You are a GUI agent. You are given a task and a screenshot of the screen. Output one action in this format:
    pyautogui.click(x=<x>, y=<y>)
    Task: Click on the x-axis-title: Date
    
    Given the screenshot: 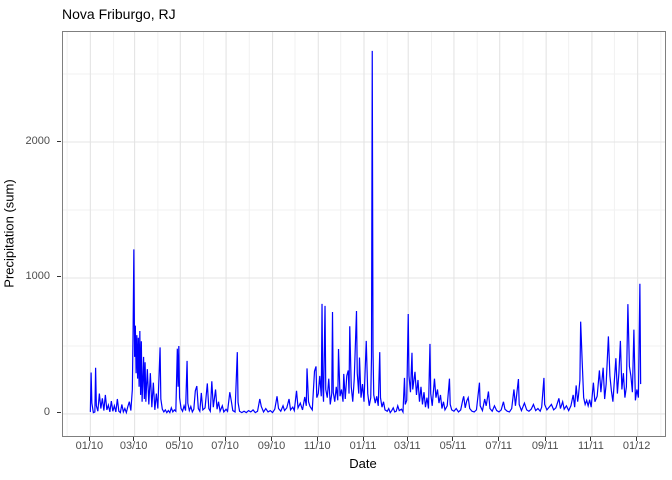 What is the action you would take?
    pyautogui.click(x=363, y=463)
    